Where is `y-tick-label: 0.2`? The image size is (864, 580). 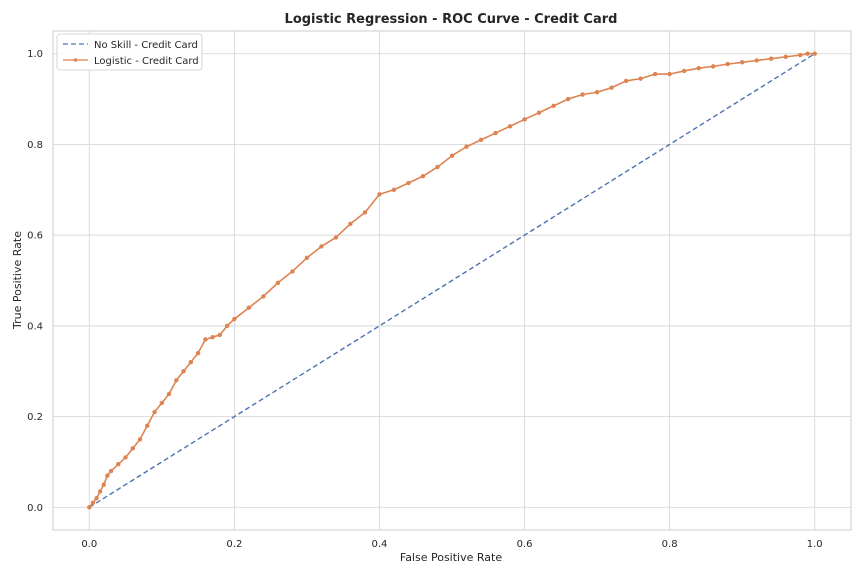
y-tick-label: 0.2 is located at coordinates (35, 417).